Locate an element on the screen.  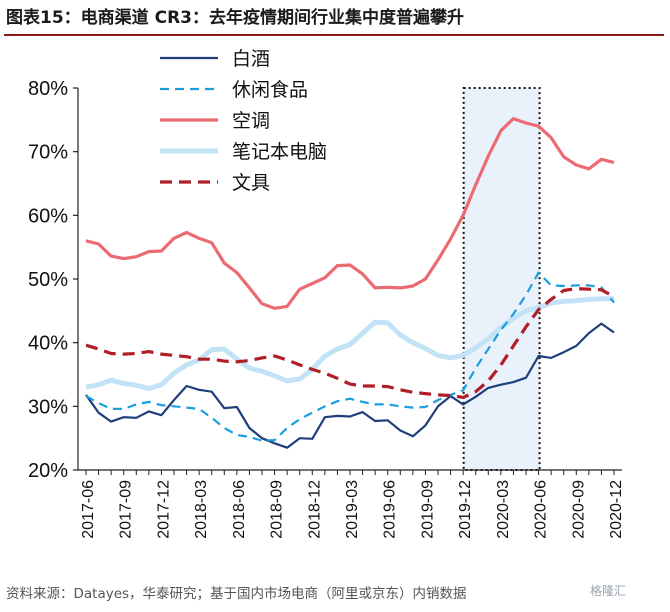
y-tick-label: 70% is located at coordinates (48, 153).